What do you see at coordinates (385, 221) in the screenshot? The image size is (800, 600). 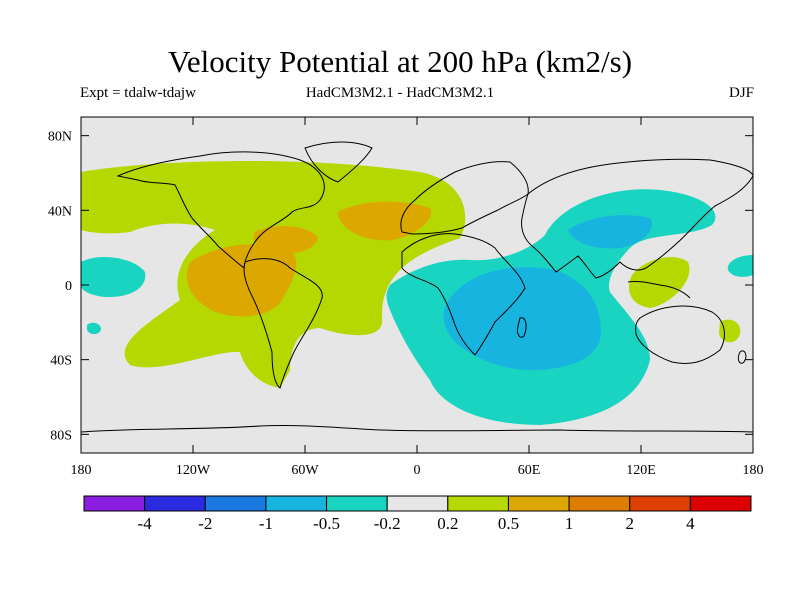 I see `contour-positive-0.5-atlantic` at bounding box center [385, 221].